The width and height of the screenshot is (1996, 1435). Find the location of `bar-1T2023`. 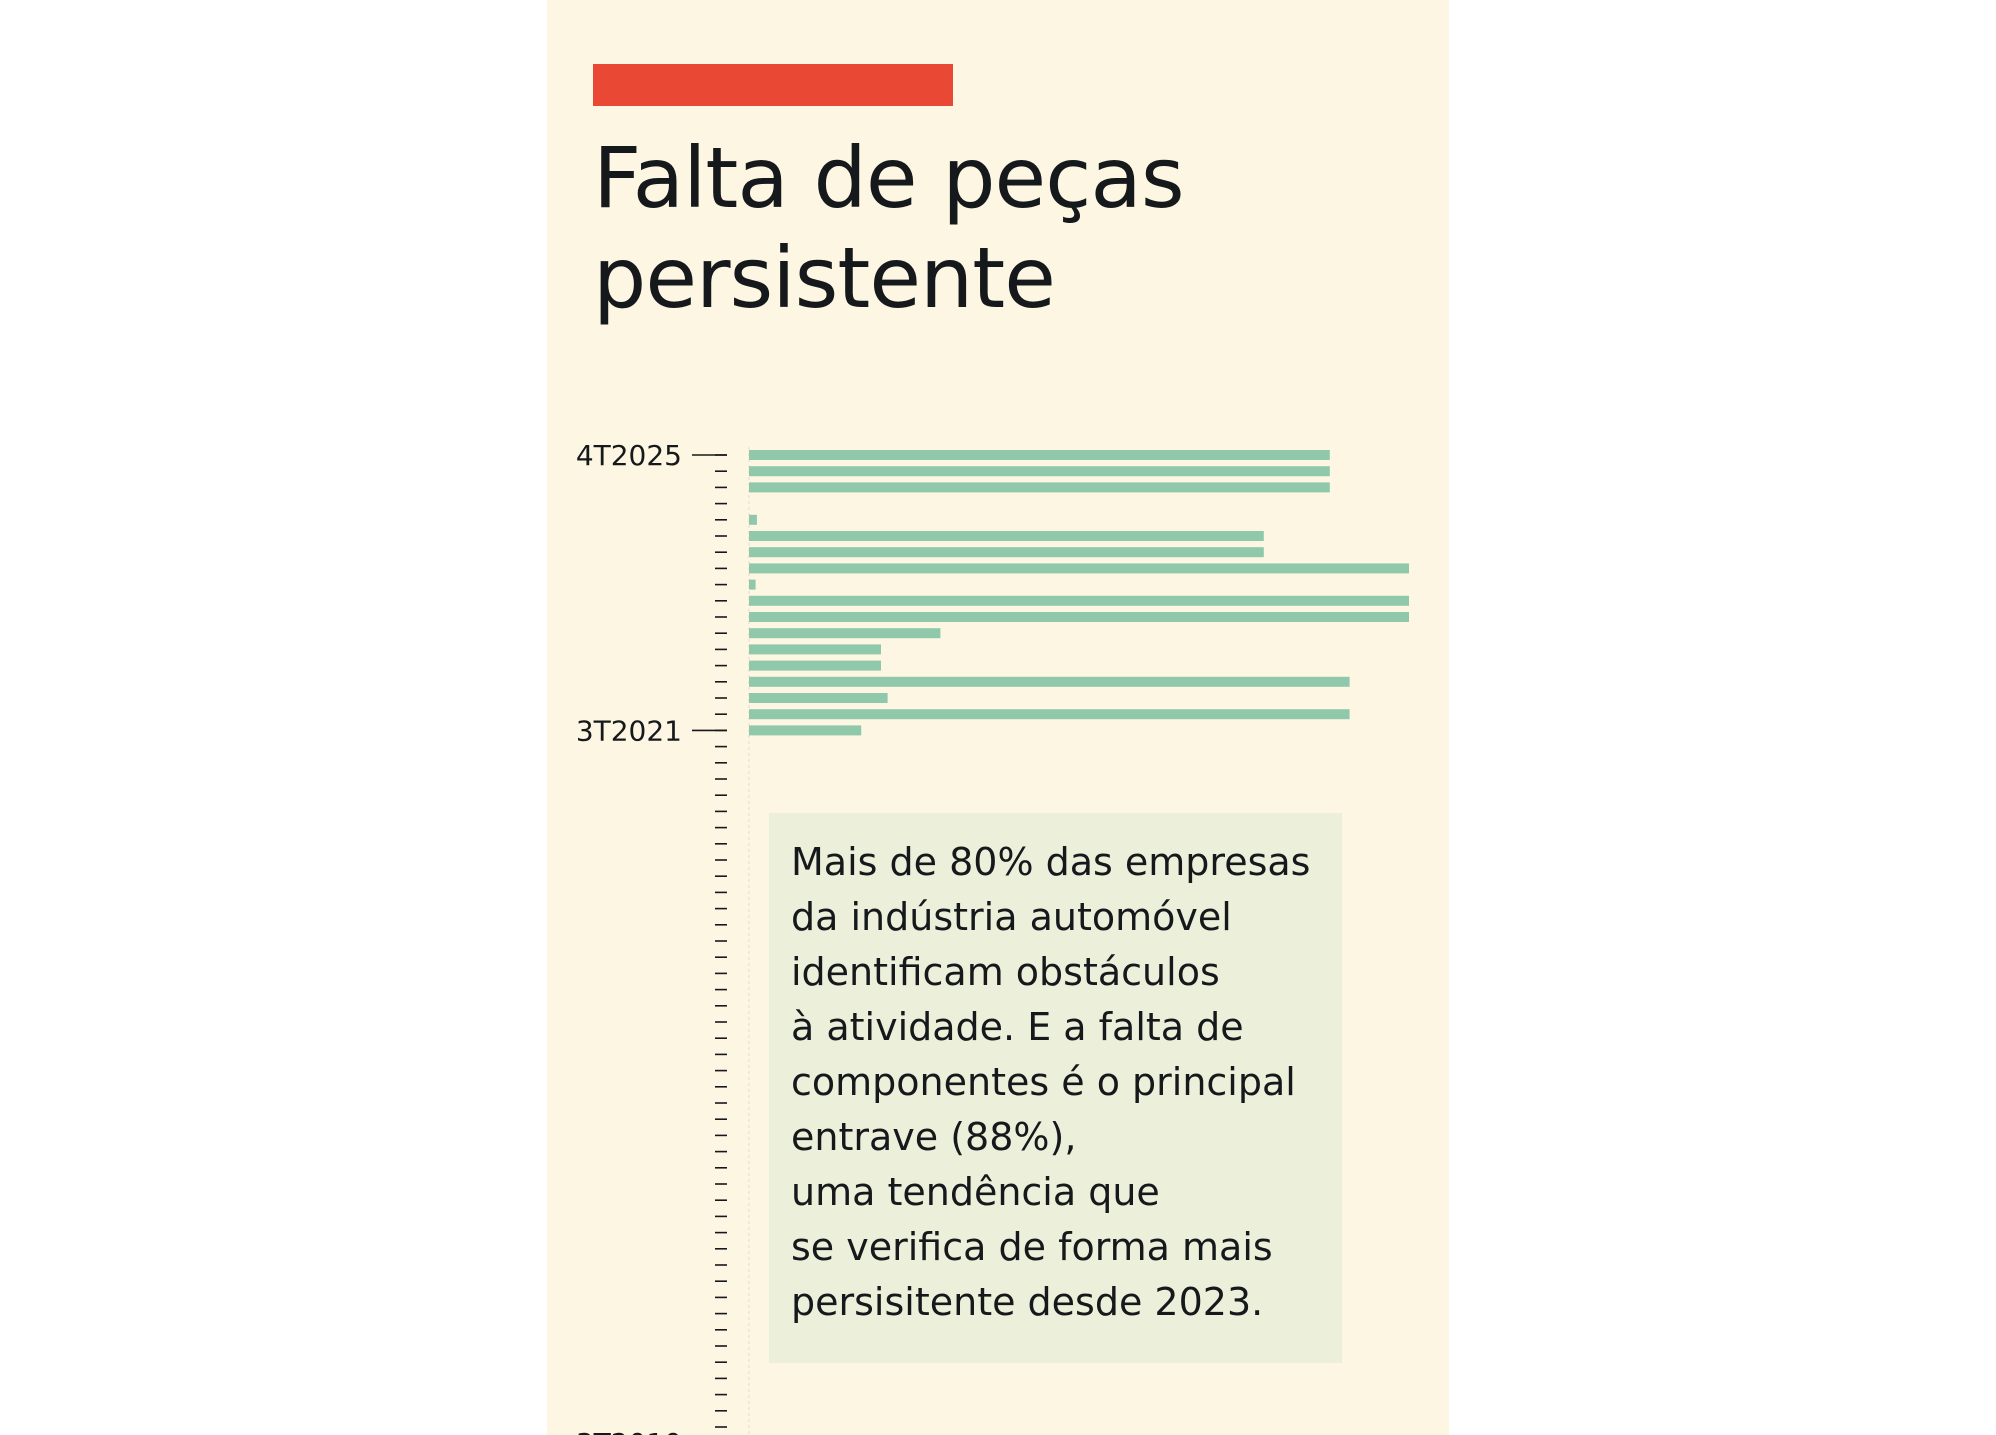

bar-1T2023 is located at coordinates (845, 633).